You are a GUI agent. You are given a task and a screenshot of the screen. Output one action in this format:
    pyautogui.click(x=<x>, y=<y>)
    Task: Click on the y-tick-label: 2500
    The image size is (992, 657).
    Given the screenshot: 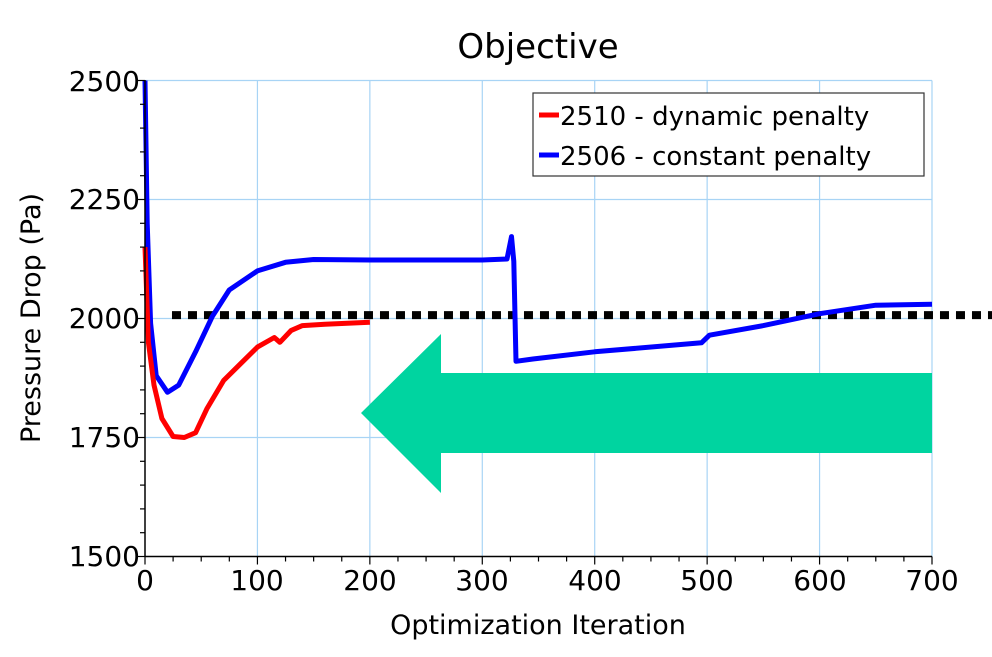 What is the action you would take?
    pyautogui.click(x=104, y=81)
    